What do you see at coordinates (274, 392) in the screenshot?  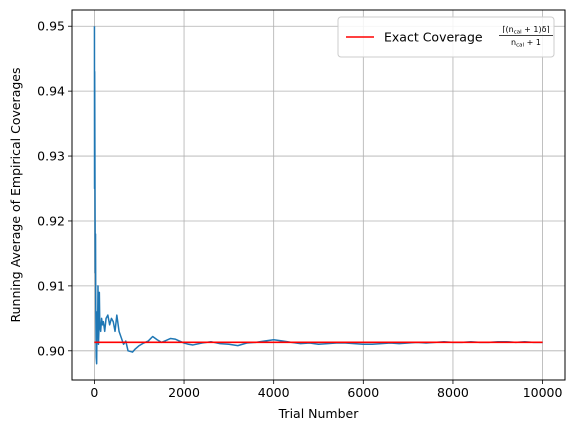 I see `x-tick-label: 4000` at bounding box center [274, 392].